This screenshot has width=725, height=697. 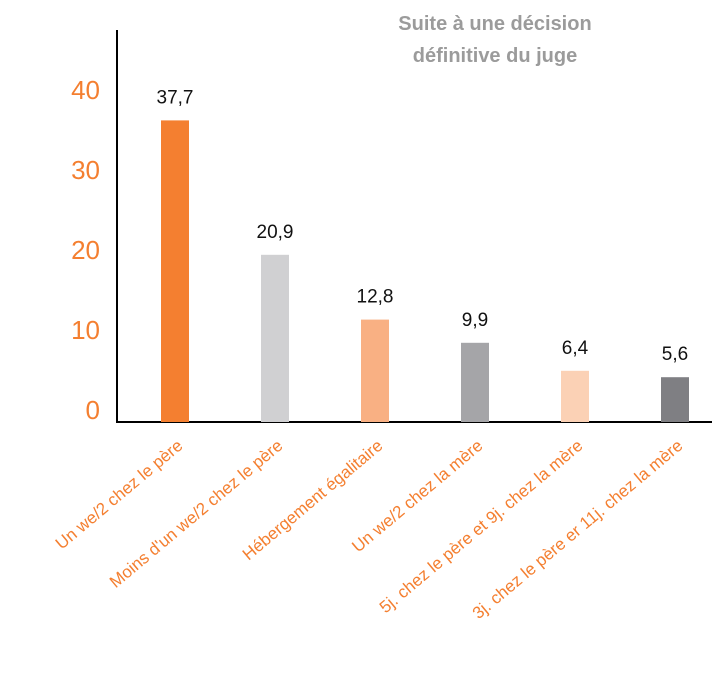 What do you see at coordinates (275, 232) in the screenshot?
I see `value-label: 20,9` at bounding box center [275, 232].